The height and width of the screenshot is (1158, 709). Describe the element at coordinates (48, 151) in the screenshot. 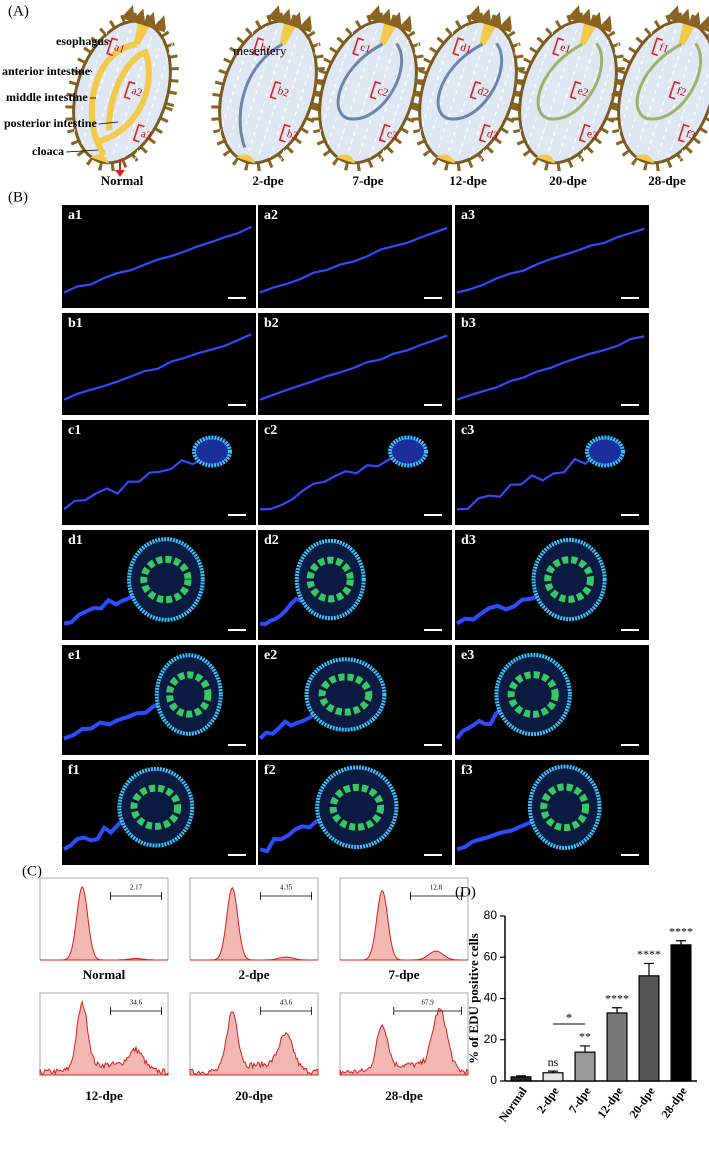

I see `anatomy-label: cloaca` at that location.